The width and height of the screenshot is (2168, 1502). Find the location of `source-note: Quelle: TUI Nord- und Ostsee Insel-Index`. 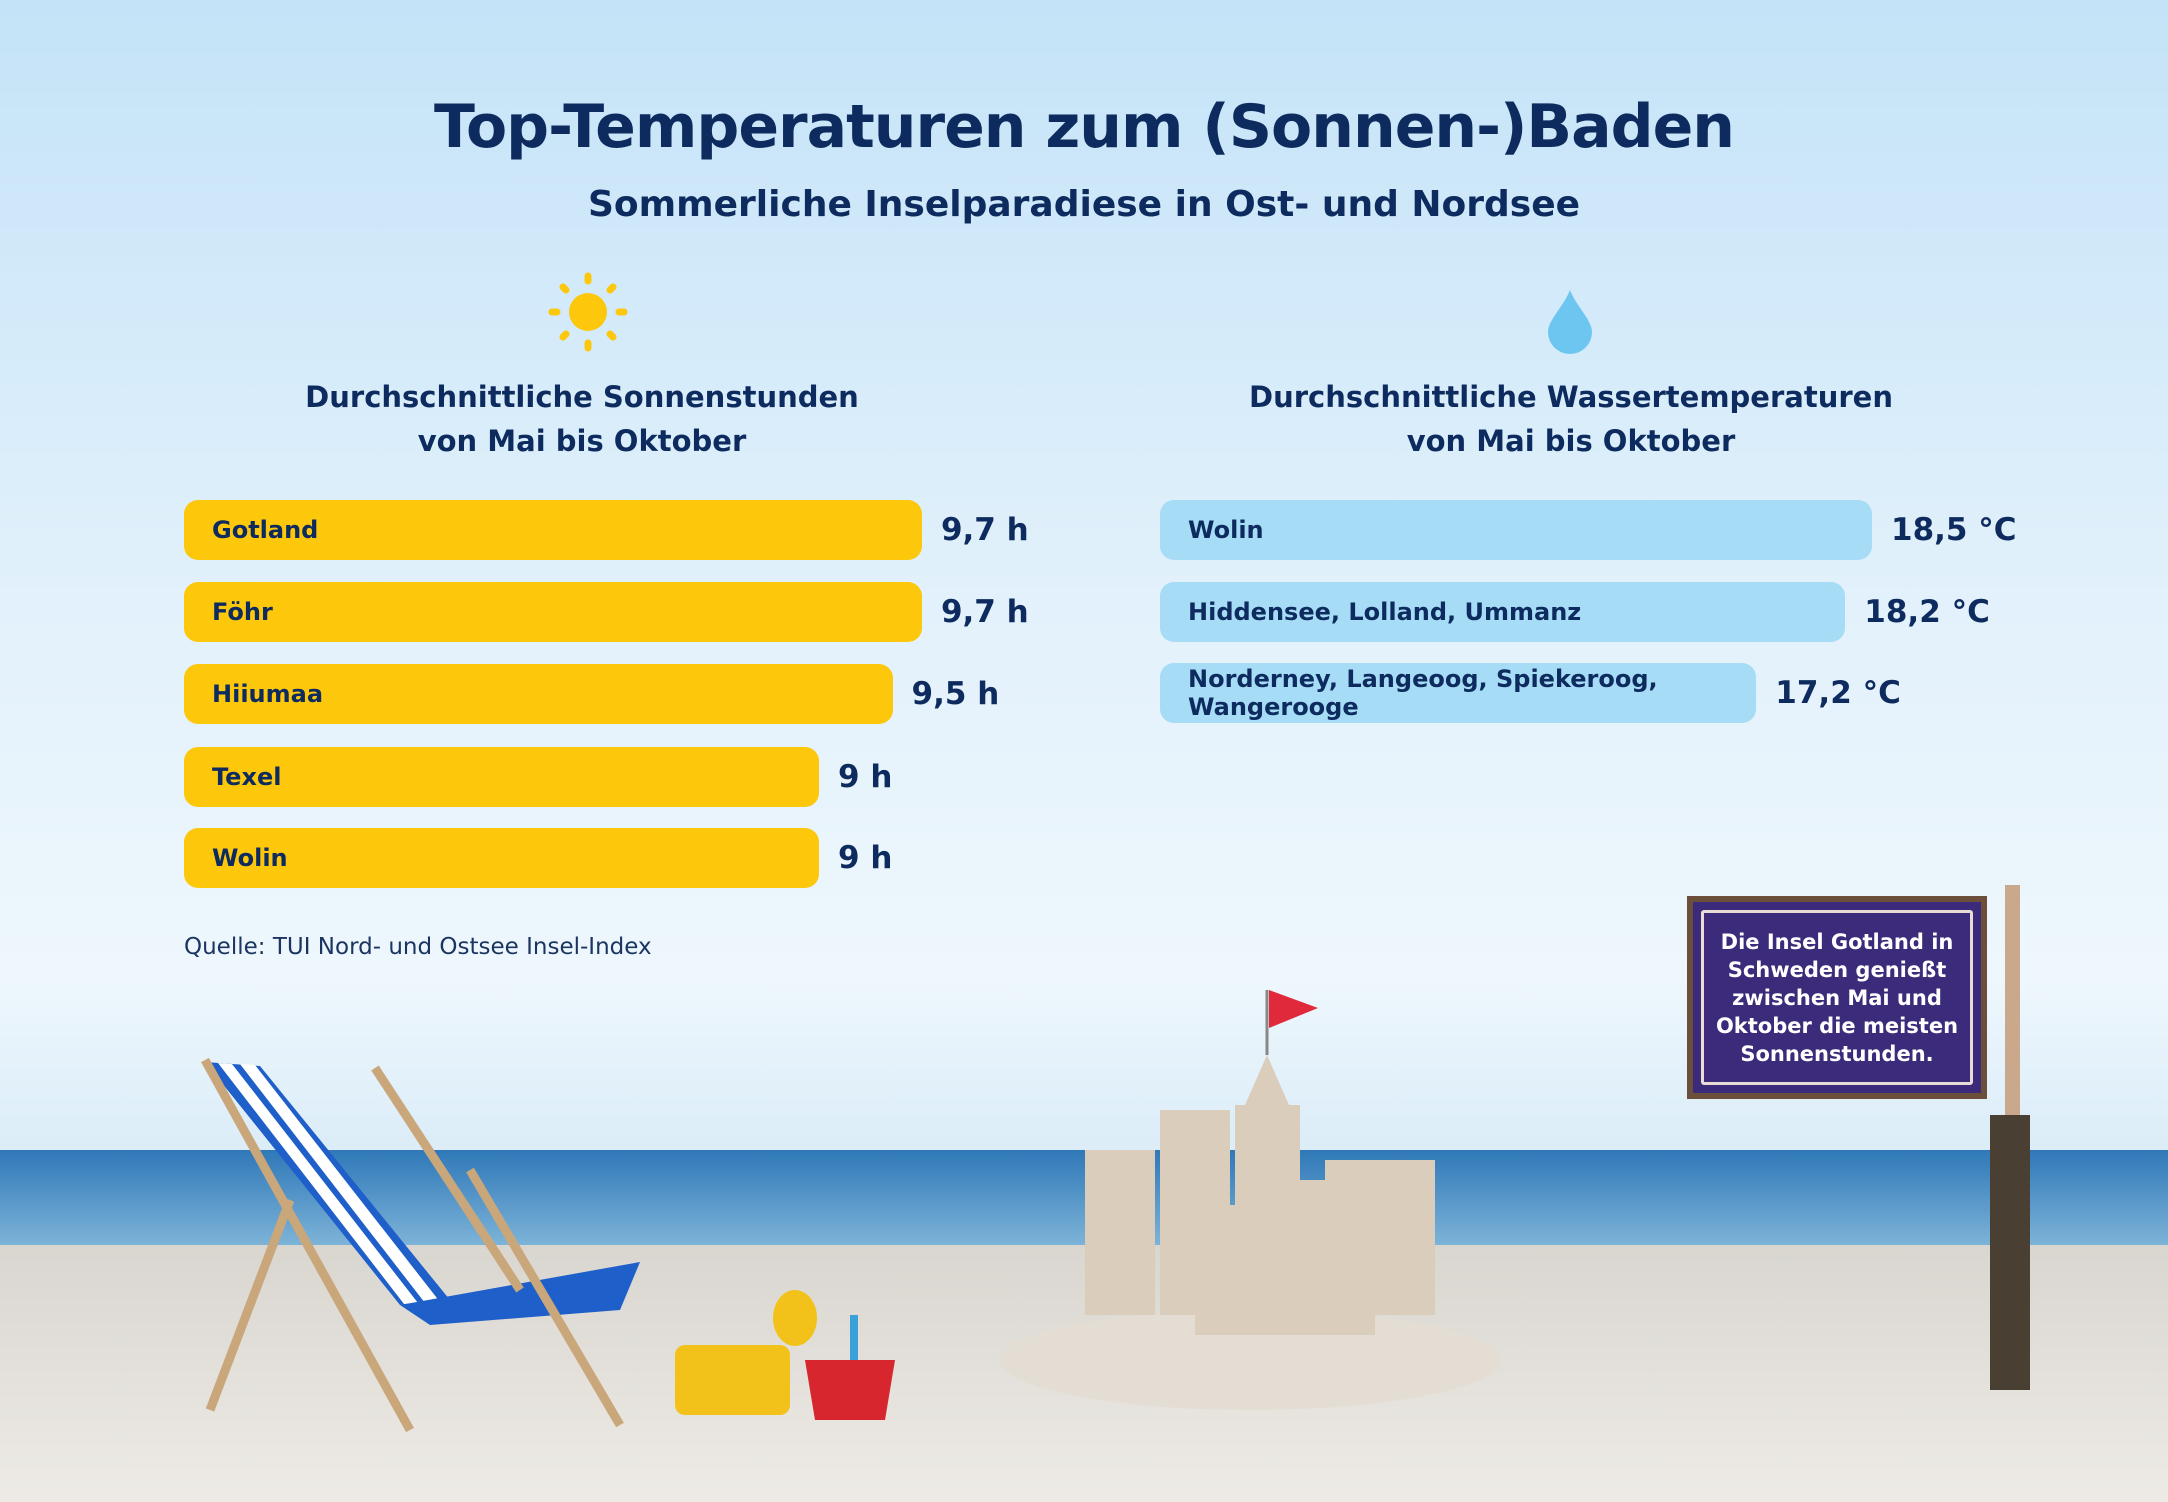

source-note: Quelle: TUI Nord- und Ostsee Insel-Index is located at coordinates (418, 947).